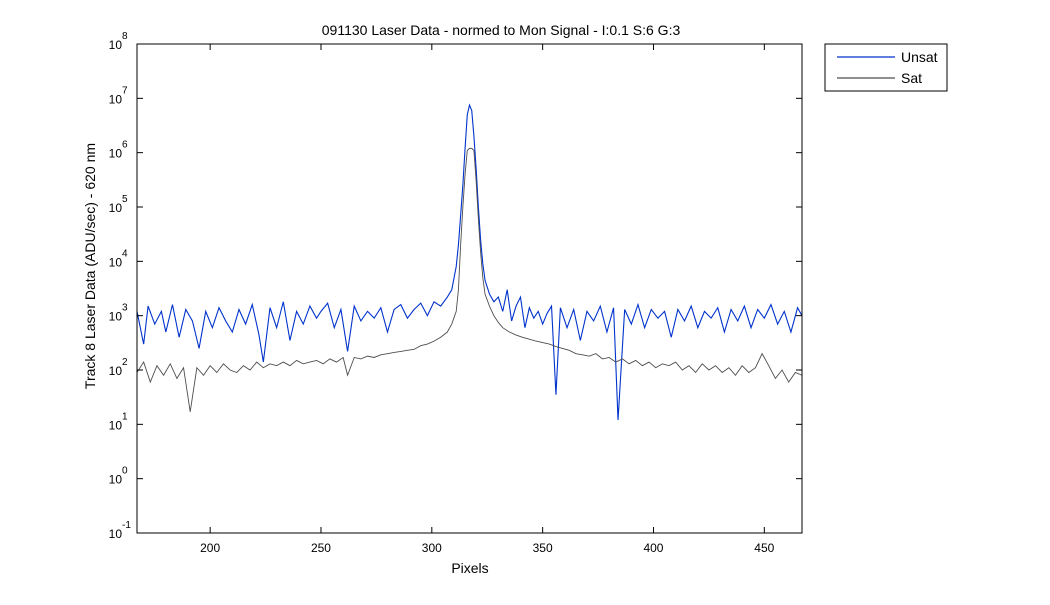 The width and height of the screenshot is (1050, 605). Describe the element at coordinates (116, 45) in the screenshot. I see `y-tick-label-base-8: 10` at that location.